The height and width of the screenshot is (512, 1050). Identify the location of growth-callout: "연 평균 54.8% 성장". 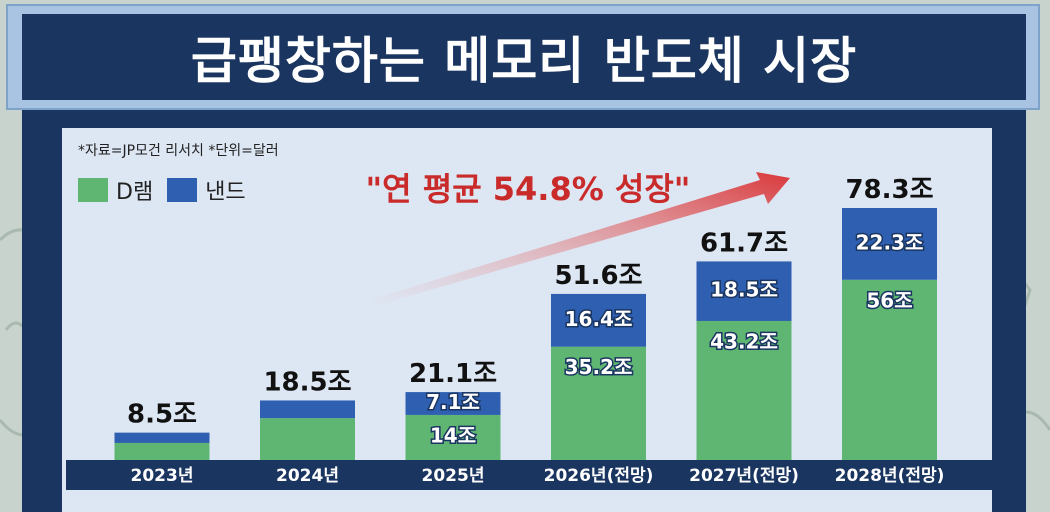
(528, 189).